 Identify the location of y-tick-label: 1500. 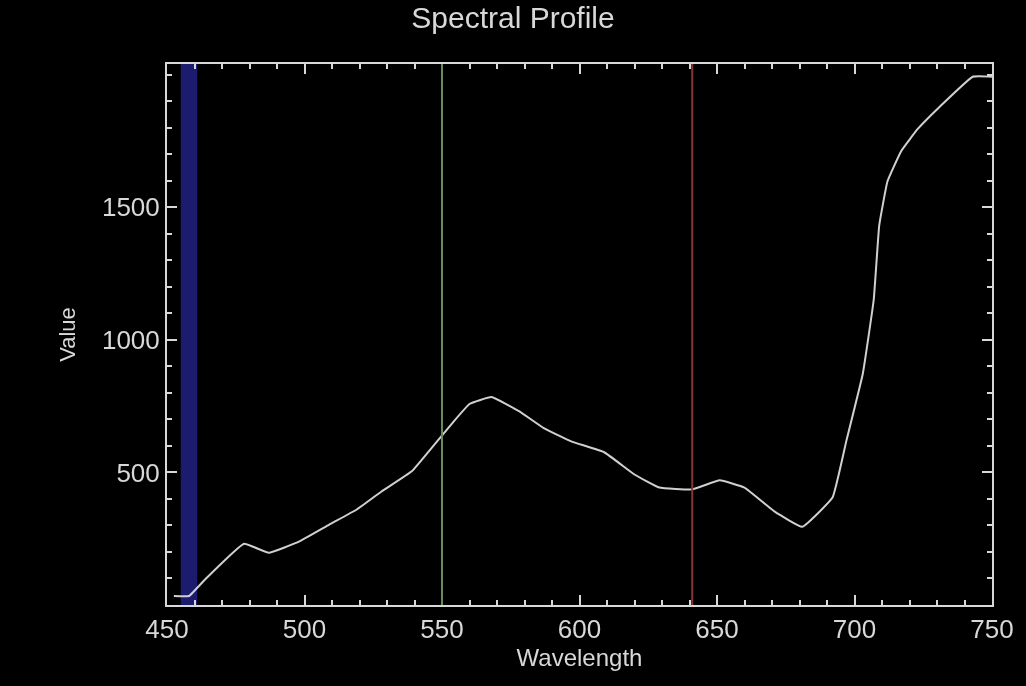
(130, 207).